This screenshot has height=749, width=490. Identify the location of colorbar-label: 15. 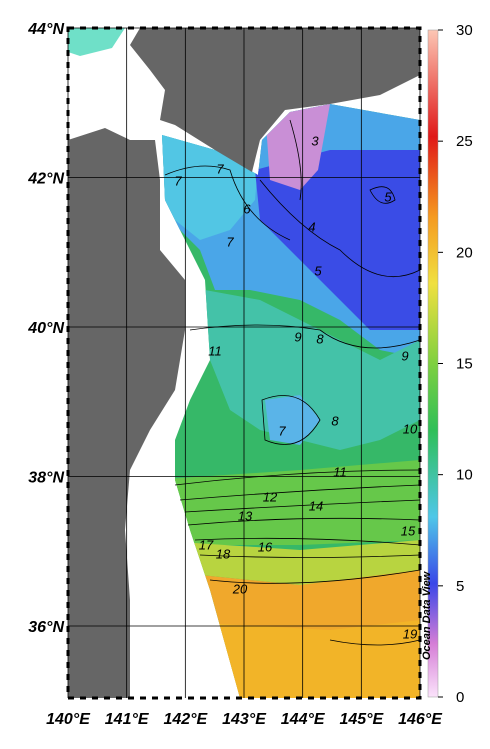
(464, 364).